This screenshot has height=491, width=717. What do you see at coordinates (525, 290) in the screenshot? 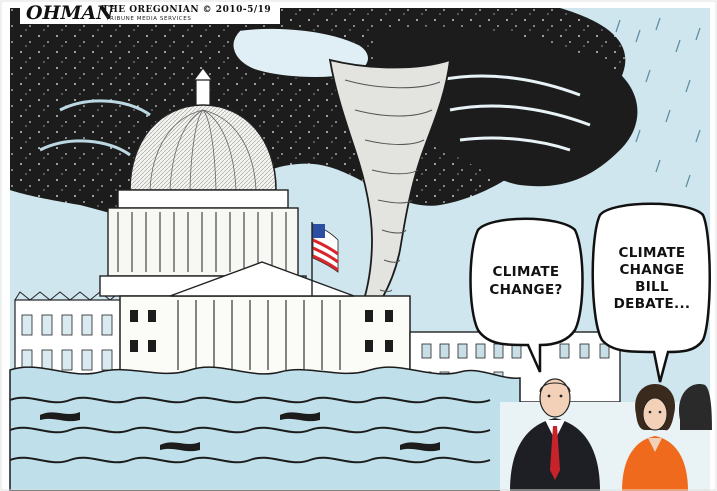
I see `bubble-left-line2: CHANGE?` at bounding box center [525, 290].